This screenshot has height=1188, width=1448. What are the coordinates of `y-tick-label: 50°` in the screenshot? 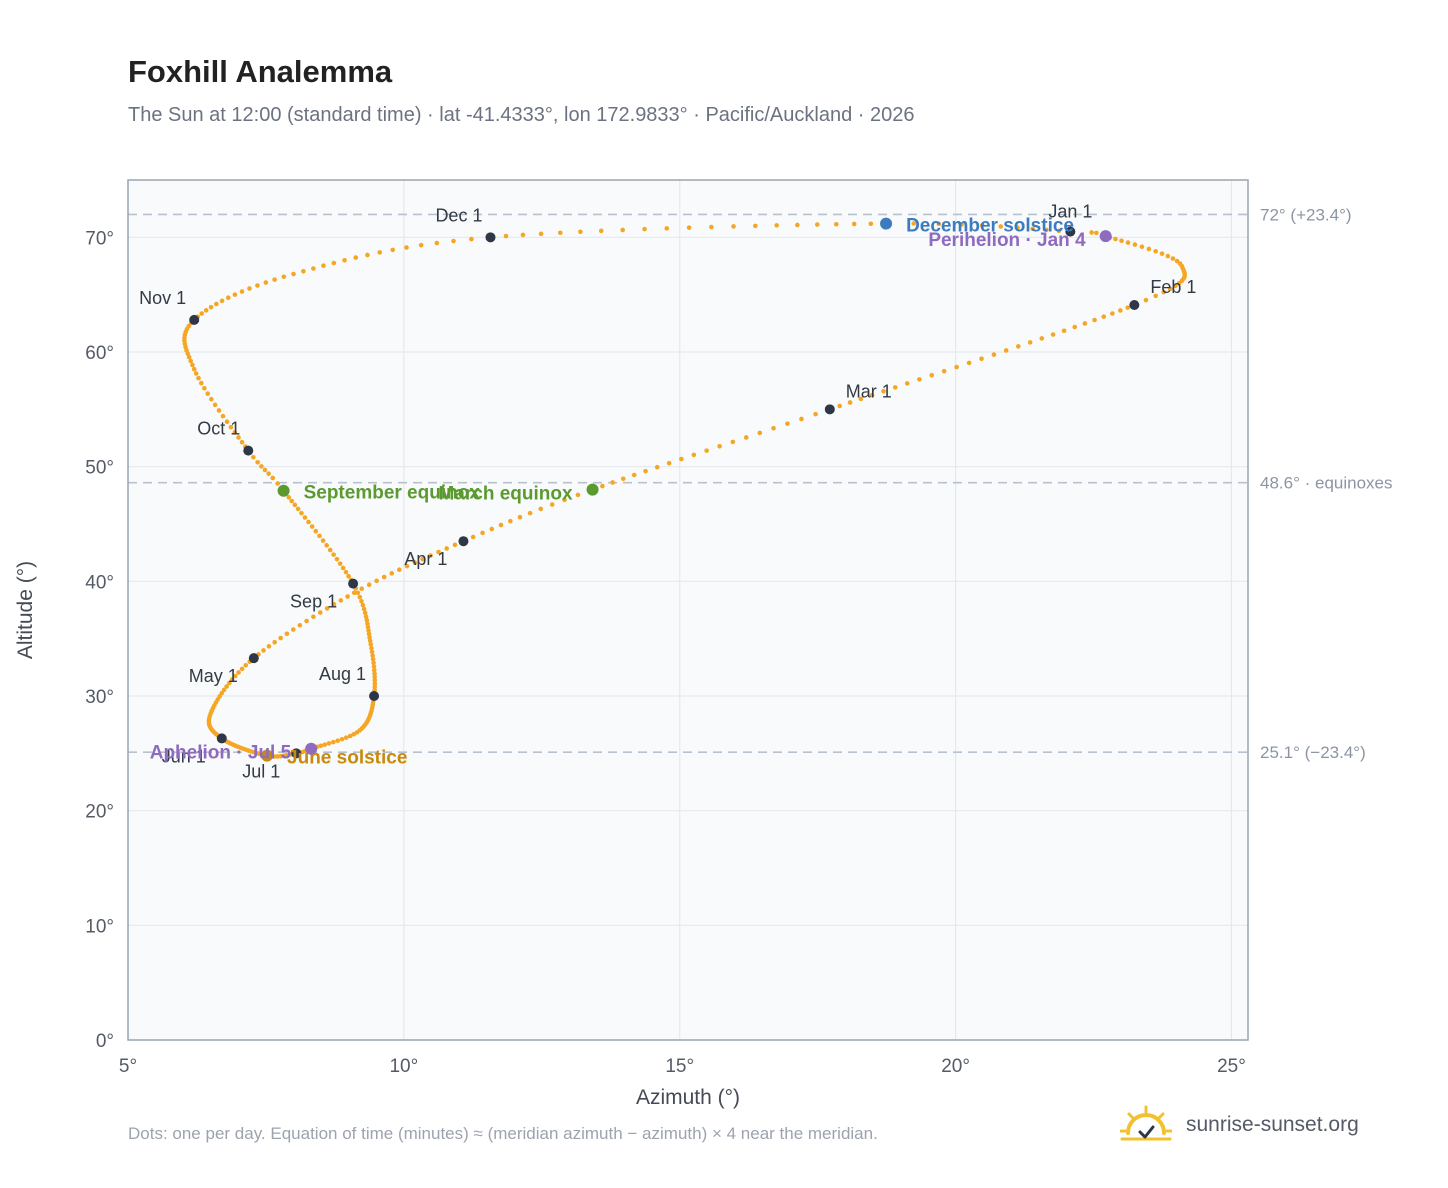 It's located at (99, 468).